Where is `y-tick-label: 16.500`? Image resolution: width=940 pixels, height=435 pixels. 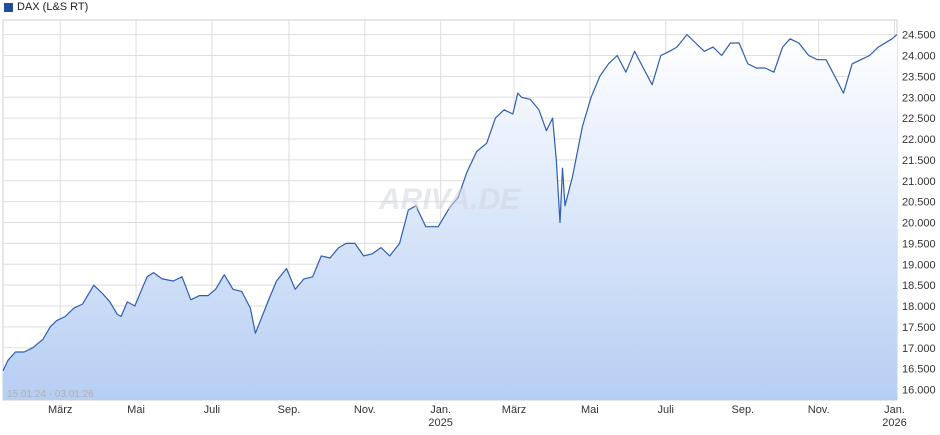 y-tick-label: 16.500 is located at coordinates (919, 370).